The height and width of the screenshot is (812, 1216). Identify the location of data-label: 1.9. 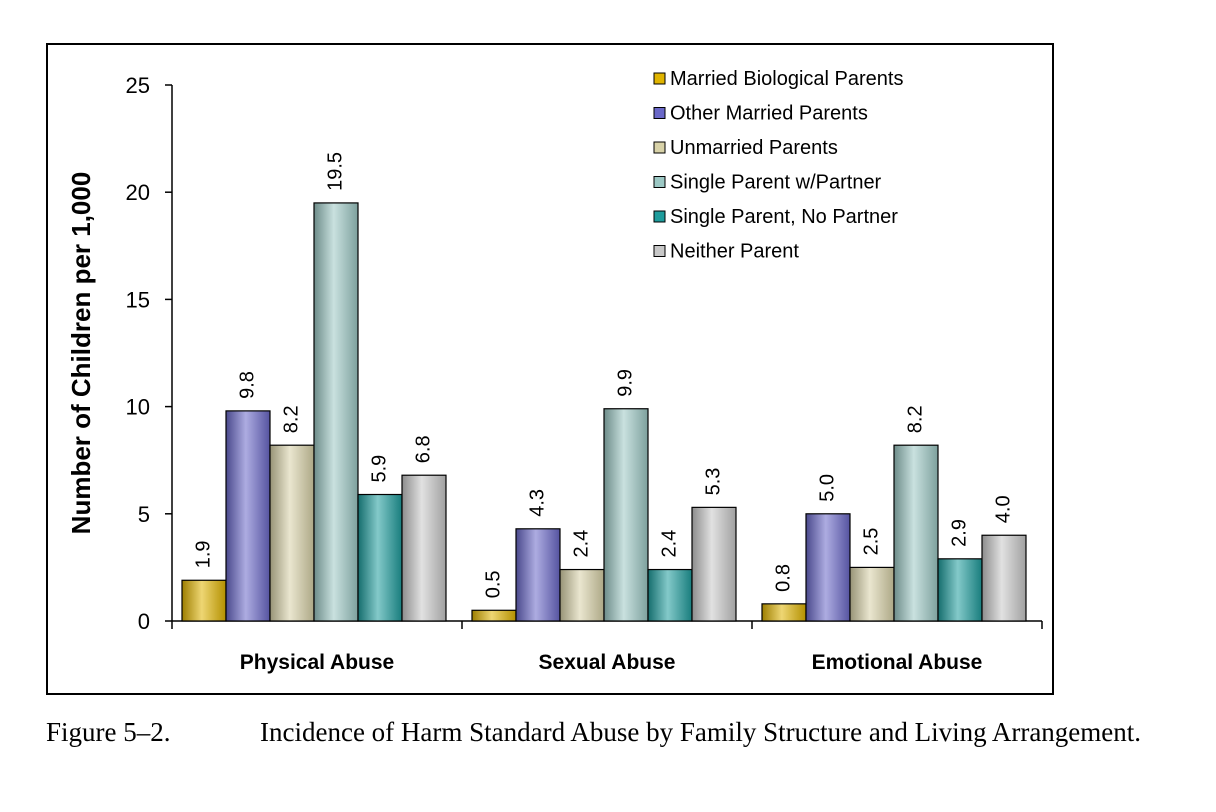
(203, 554).